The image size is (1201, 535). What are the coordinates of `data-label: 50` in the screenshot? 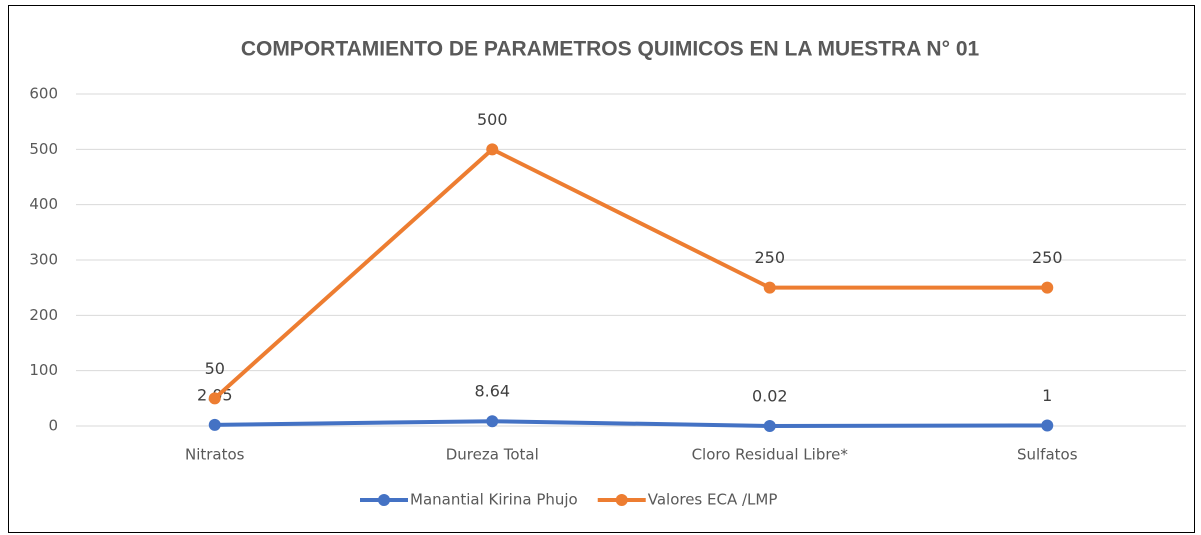 It's located at (215, 368).